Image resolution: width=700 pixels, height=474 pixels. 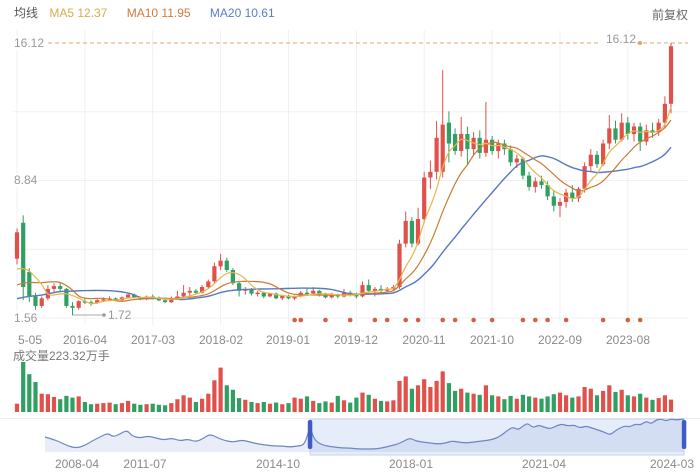 I want to click on max-price-line, so click(x=350, y=43).